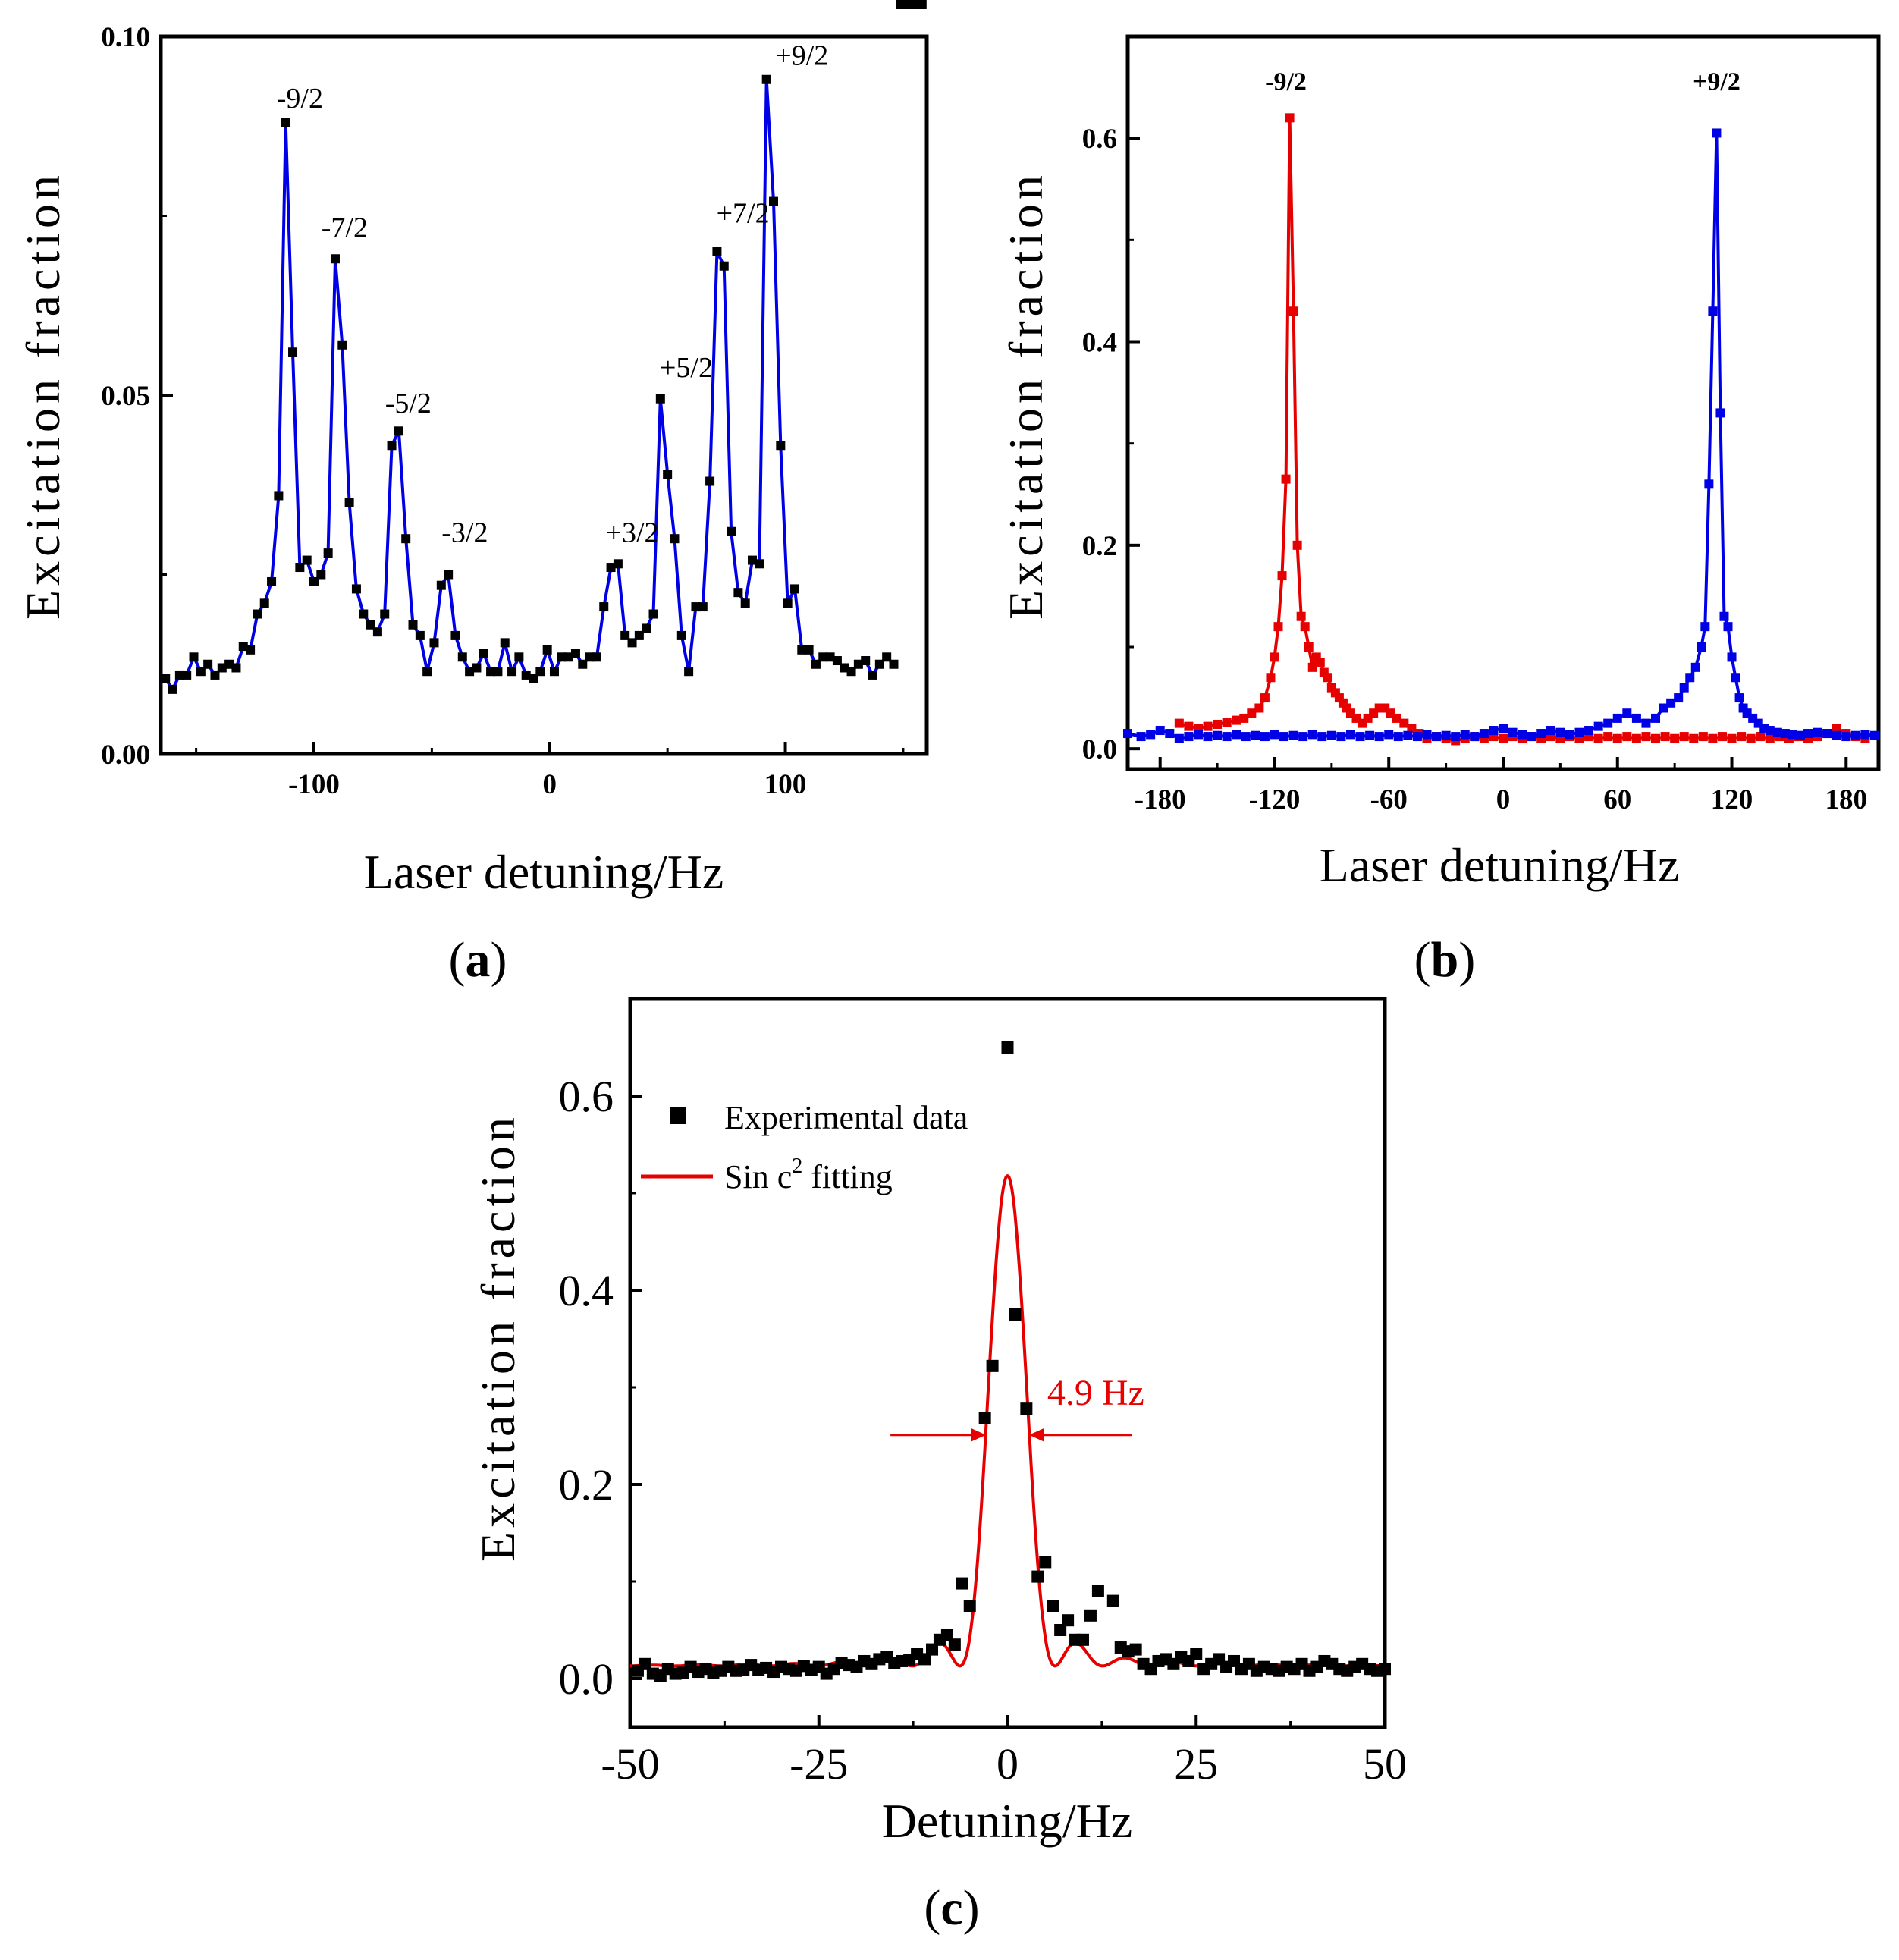  I want to click on panel-a-tag-letter: a, so click(479, 960).